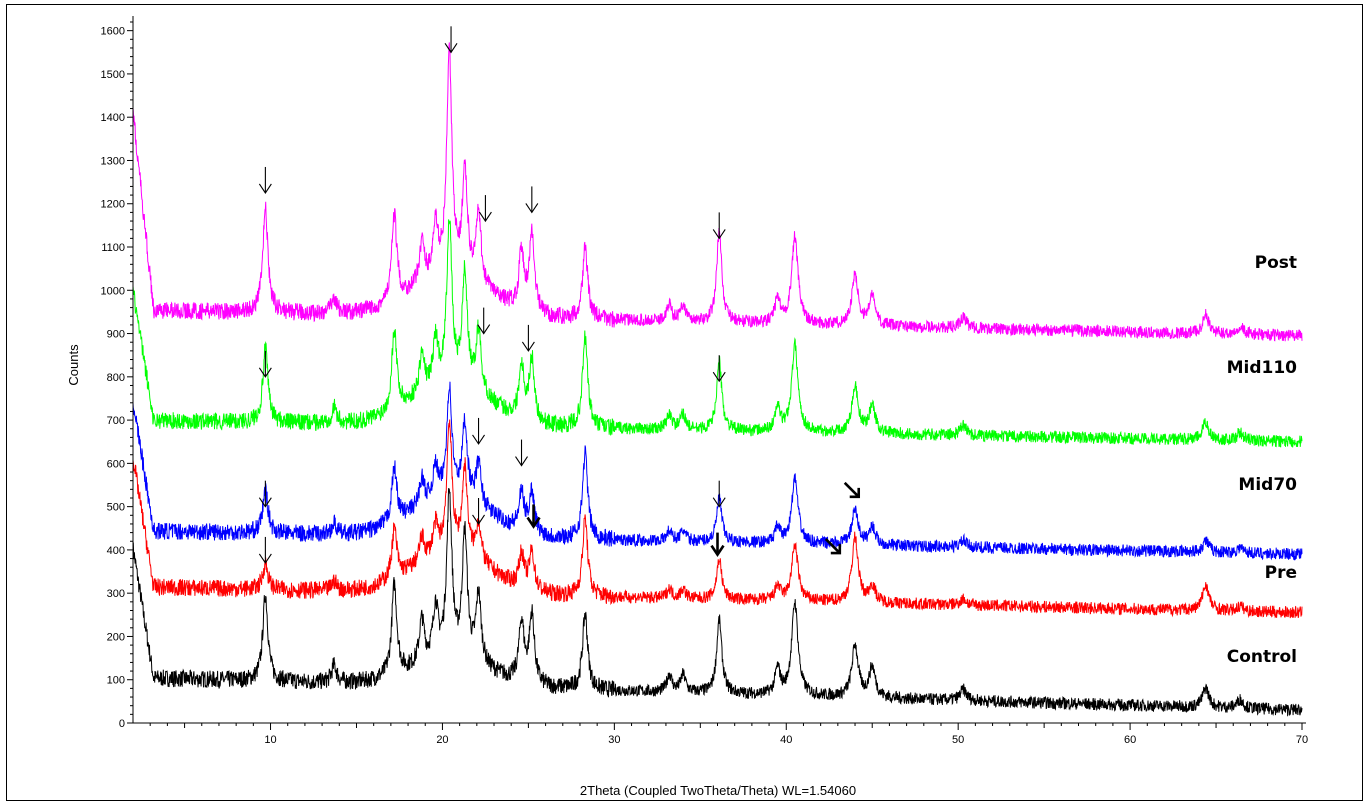  I want to click on y-tick-label: 500, so click(116, 508).